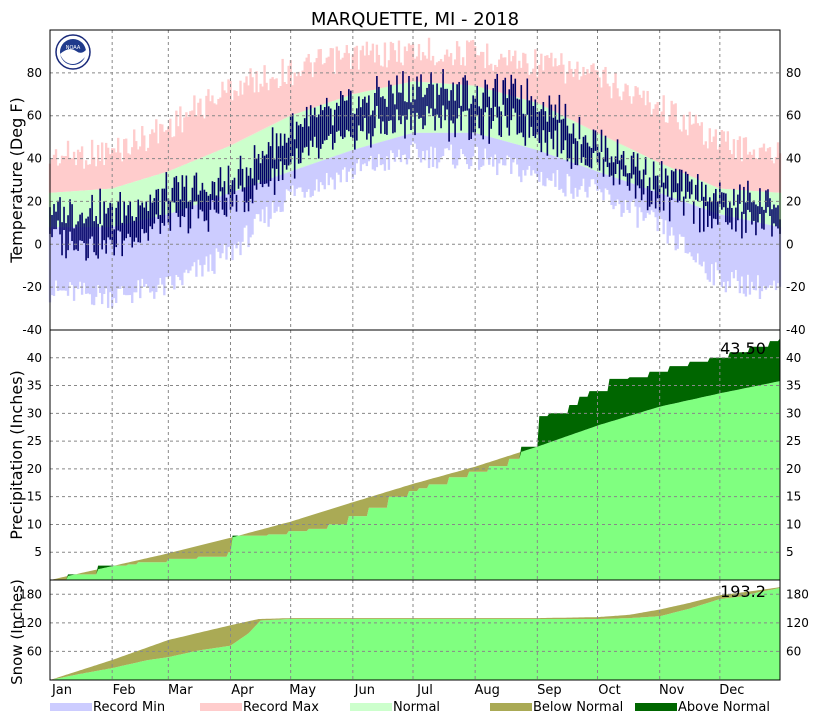 The height and width of the screenshot is (720, 830). What do you see at coordinates (34, 73) in the screenshot?
I see `y-tick-label-left: 80` at bounding box center [34, 73].